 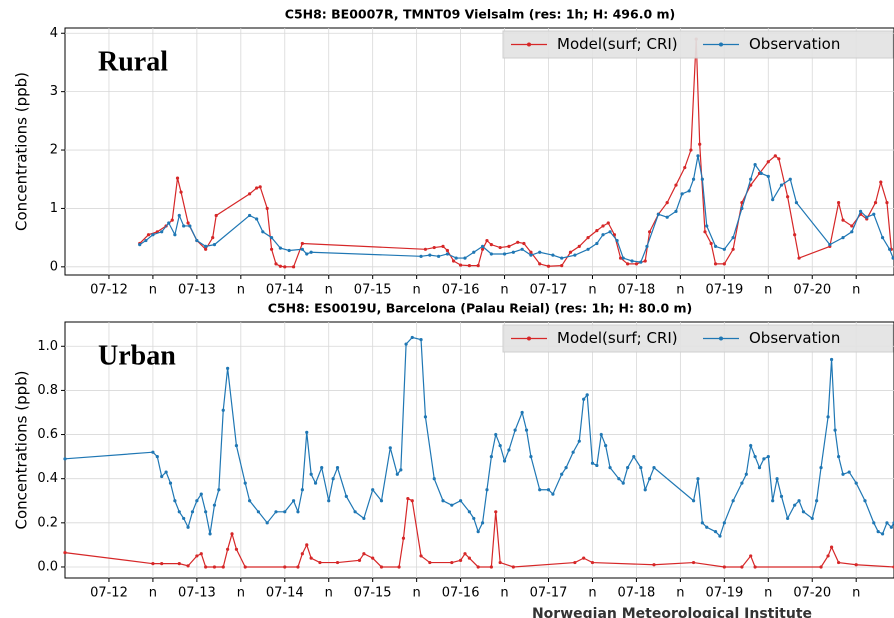 I want to click on y-tick-label: 0.2, so click(x=47, y=522).